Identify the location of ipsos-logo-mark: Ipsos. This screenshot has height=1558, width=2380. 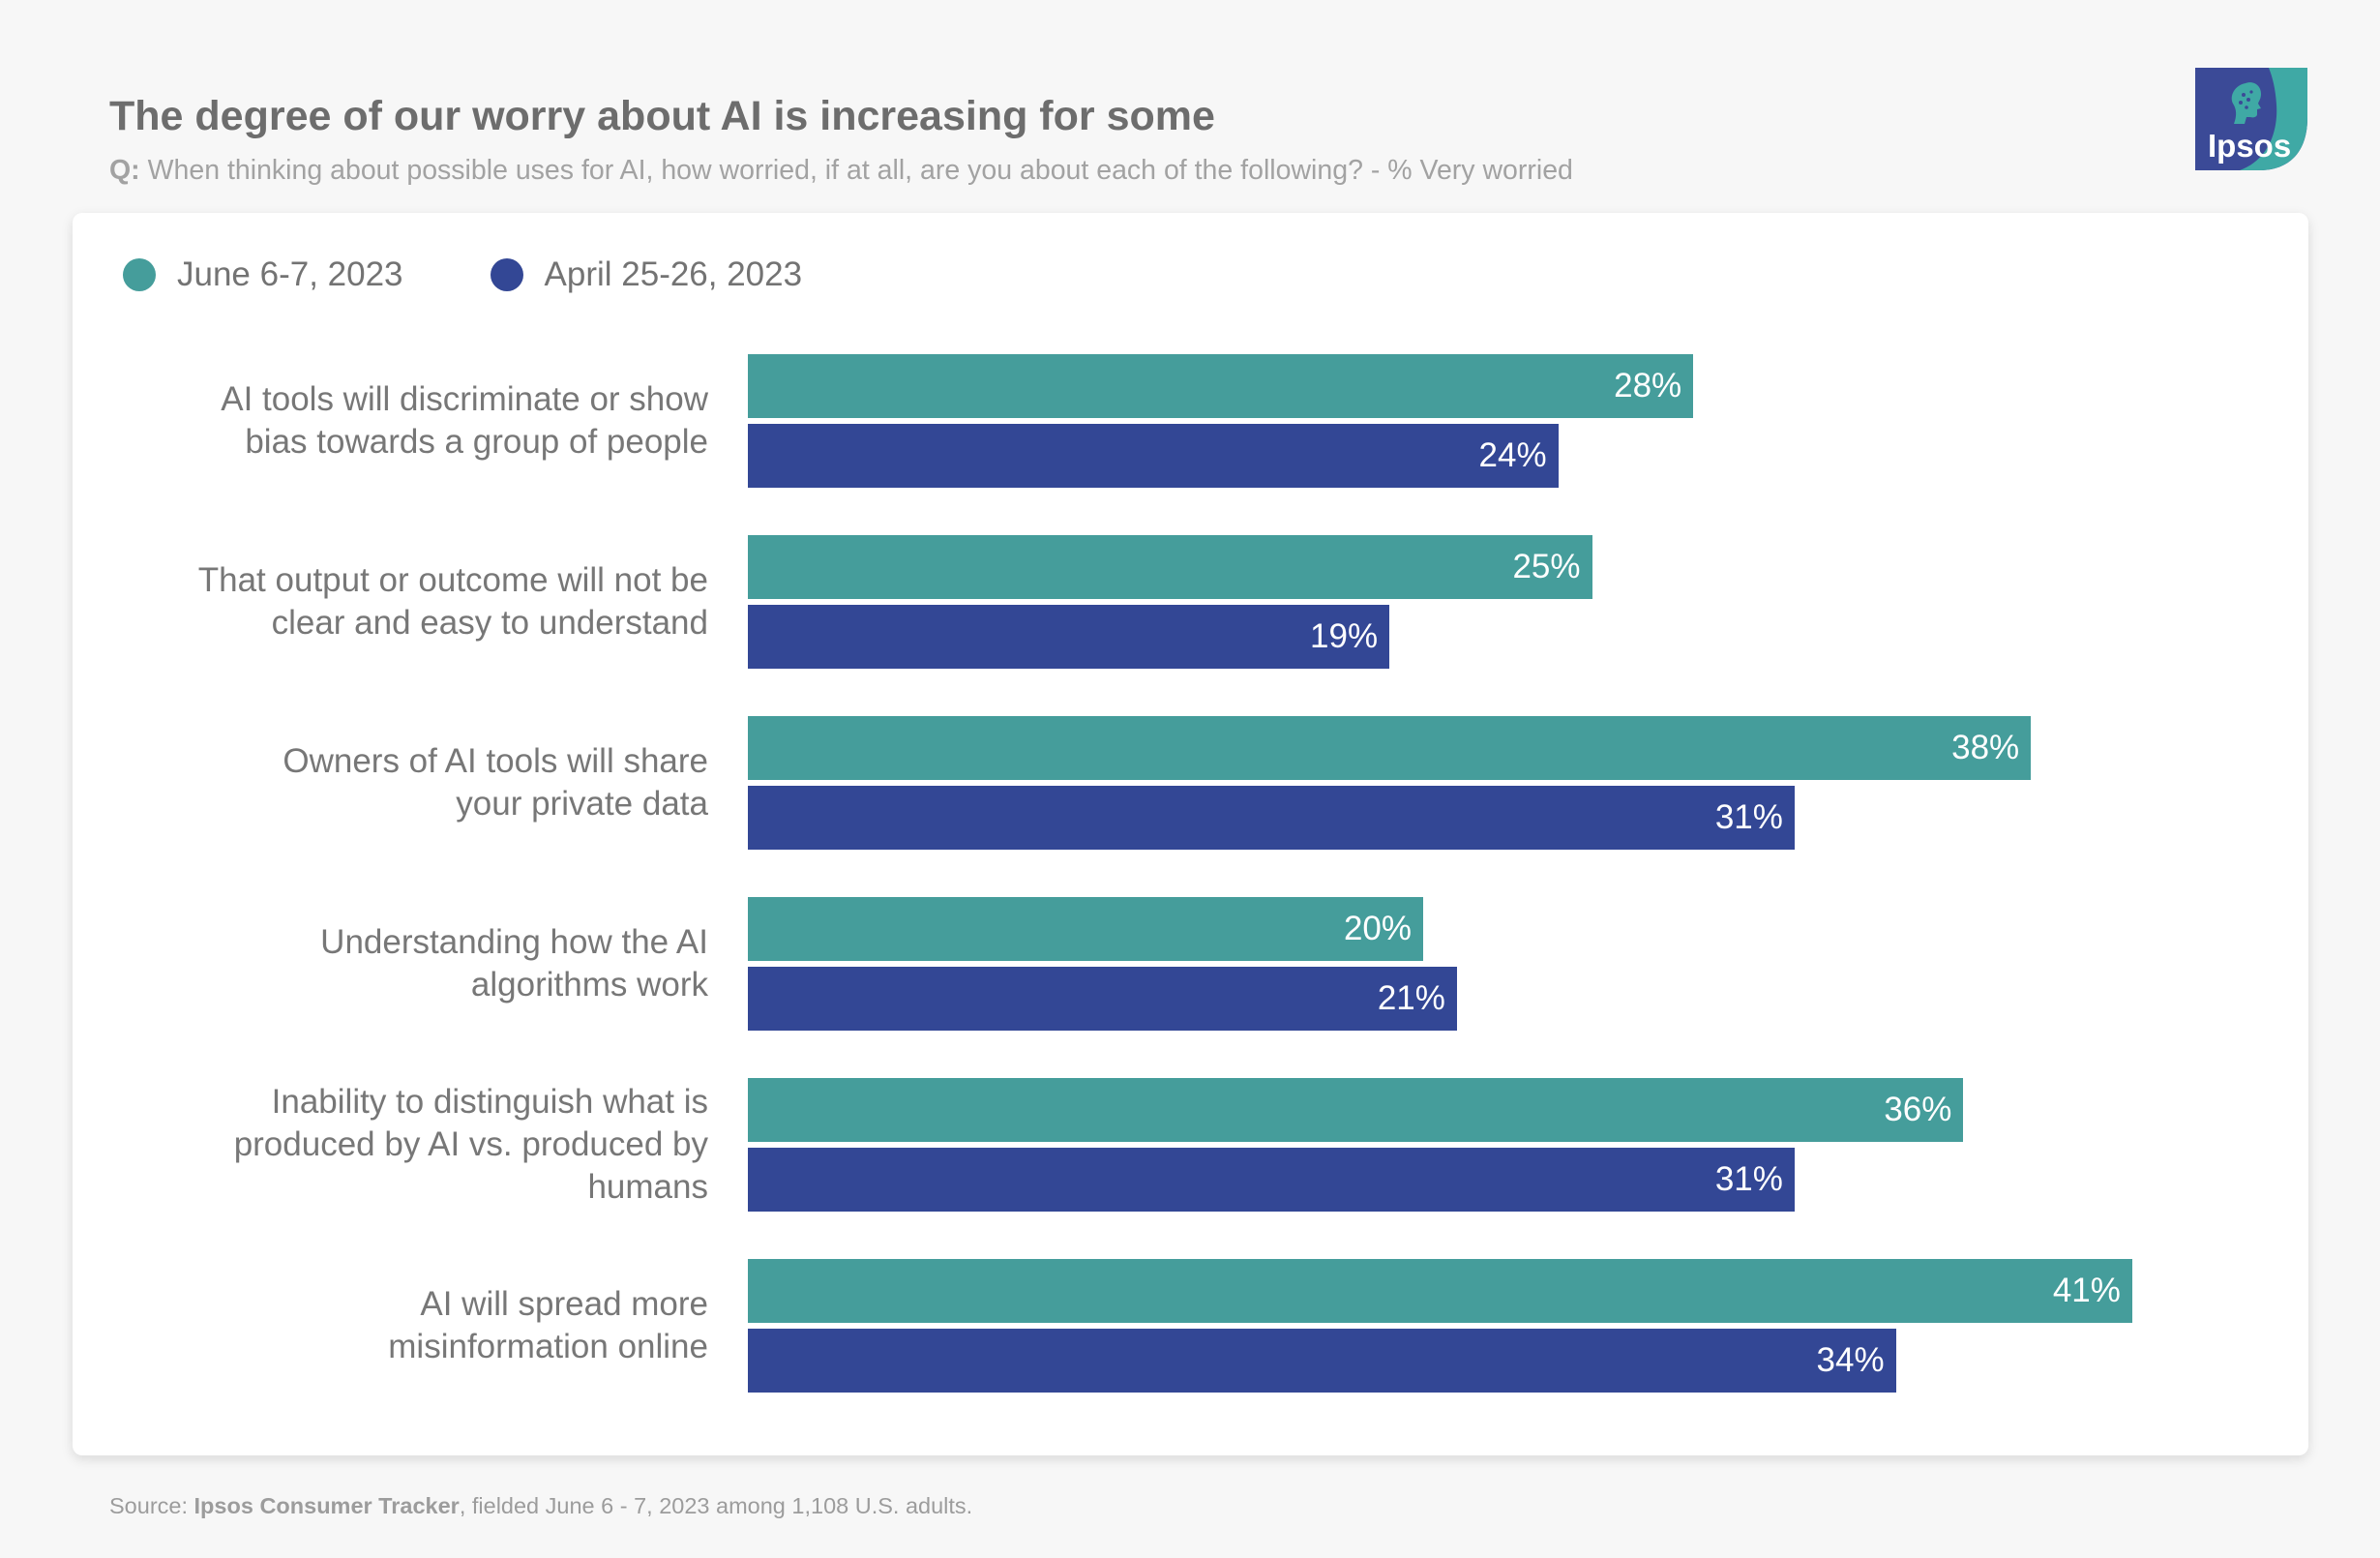
(2251, 119).